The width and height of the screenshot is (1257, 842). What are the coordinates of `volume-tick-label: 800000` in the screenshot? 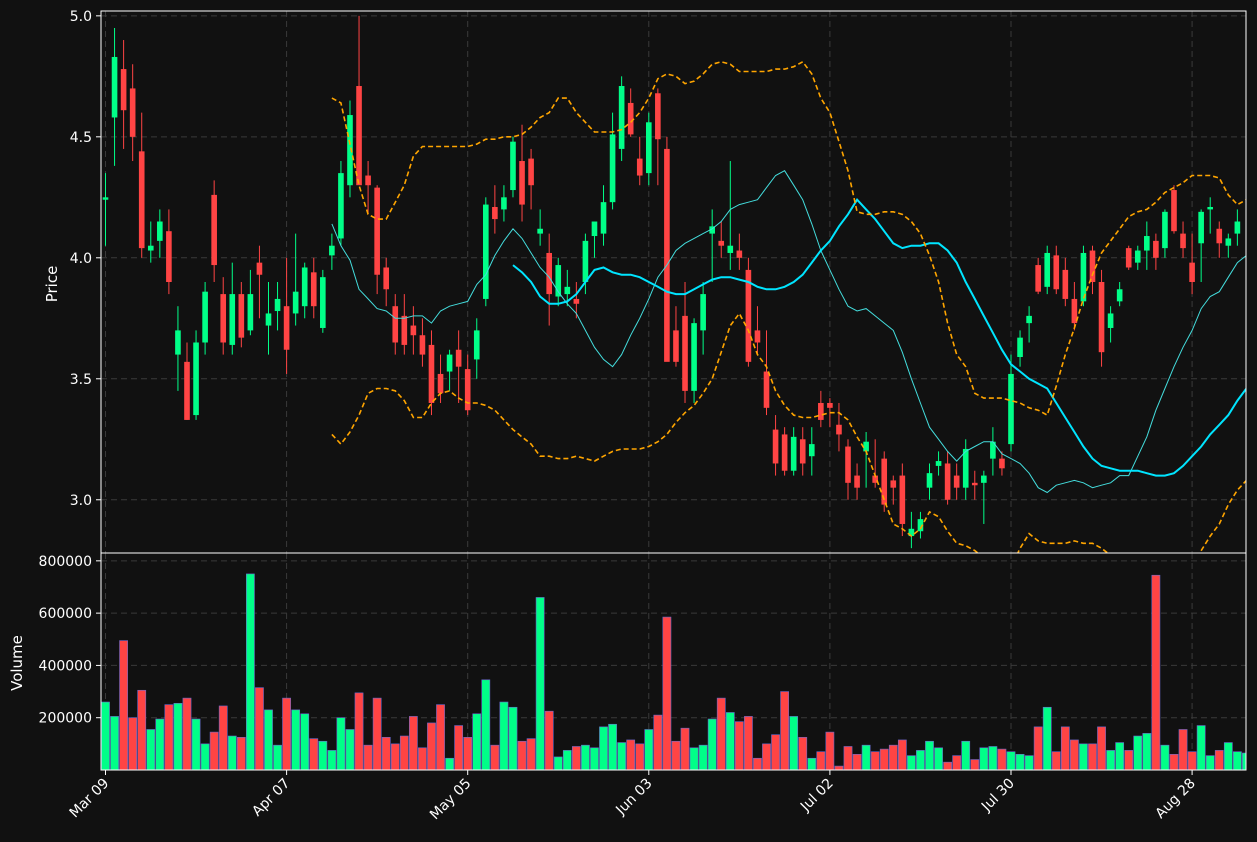 It's located at (65, 562).